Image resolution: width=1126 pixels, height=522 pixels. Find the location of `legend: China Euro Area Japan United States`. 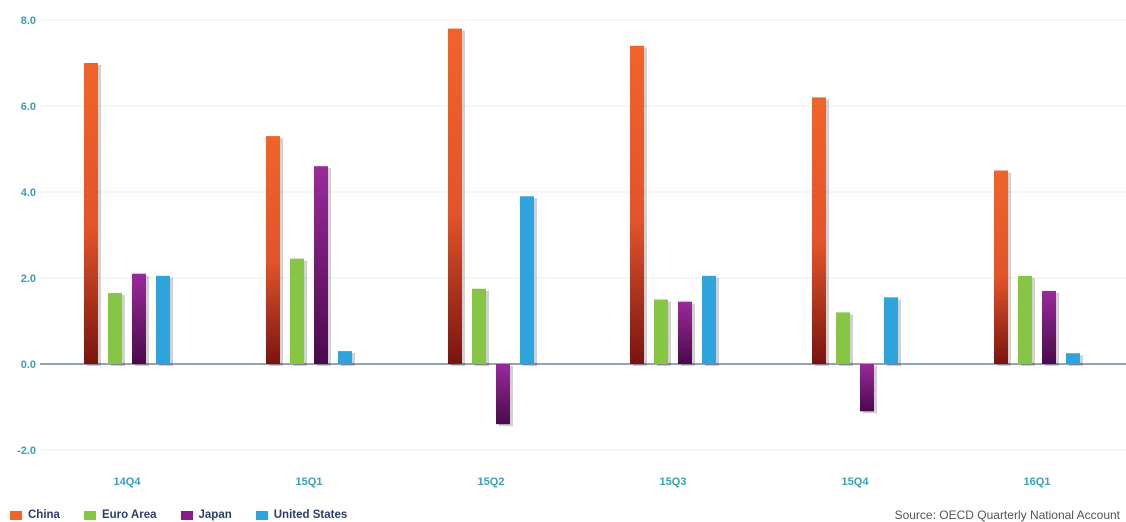

legend: China Euro Area Japan United States is located at coordinates (178, 515).